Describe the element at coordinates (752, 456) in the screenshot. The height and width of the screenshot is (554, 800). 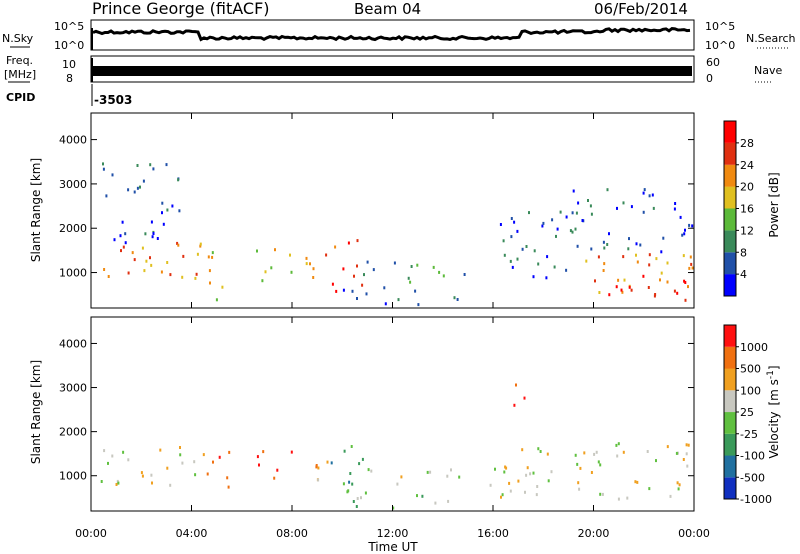
I see `velocity-colorbar-tick-label: -100` at that location.